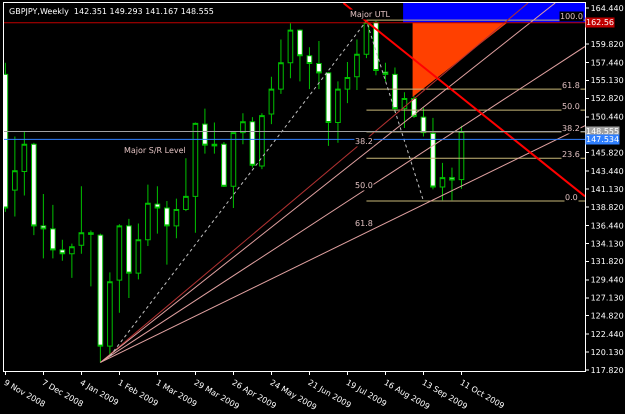  I want to click on y-tick-label: 134.130, so click(607, 243).